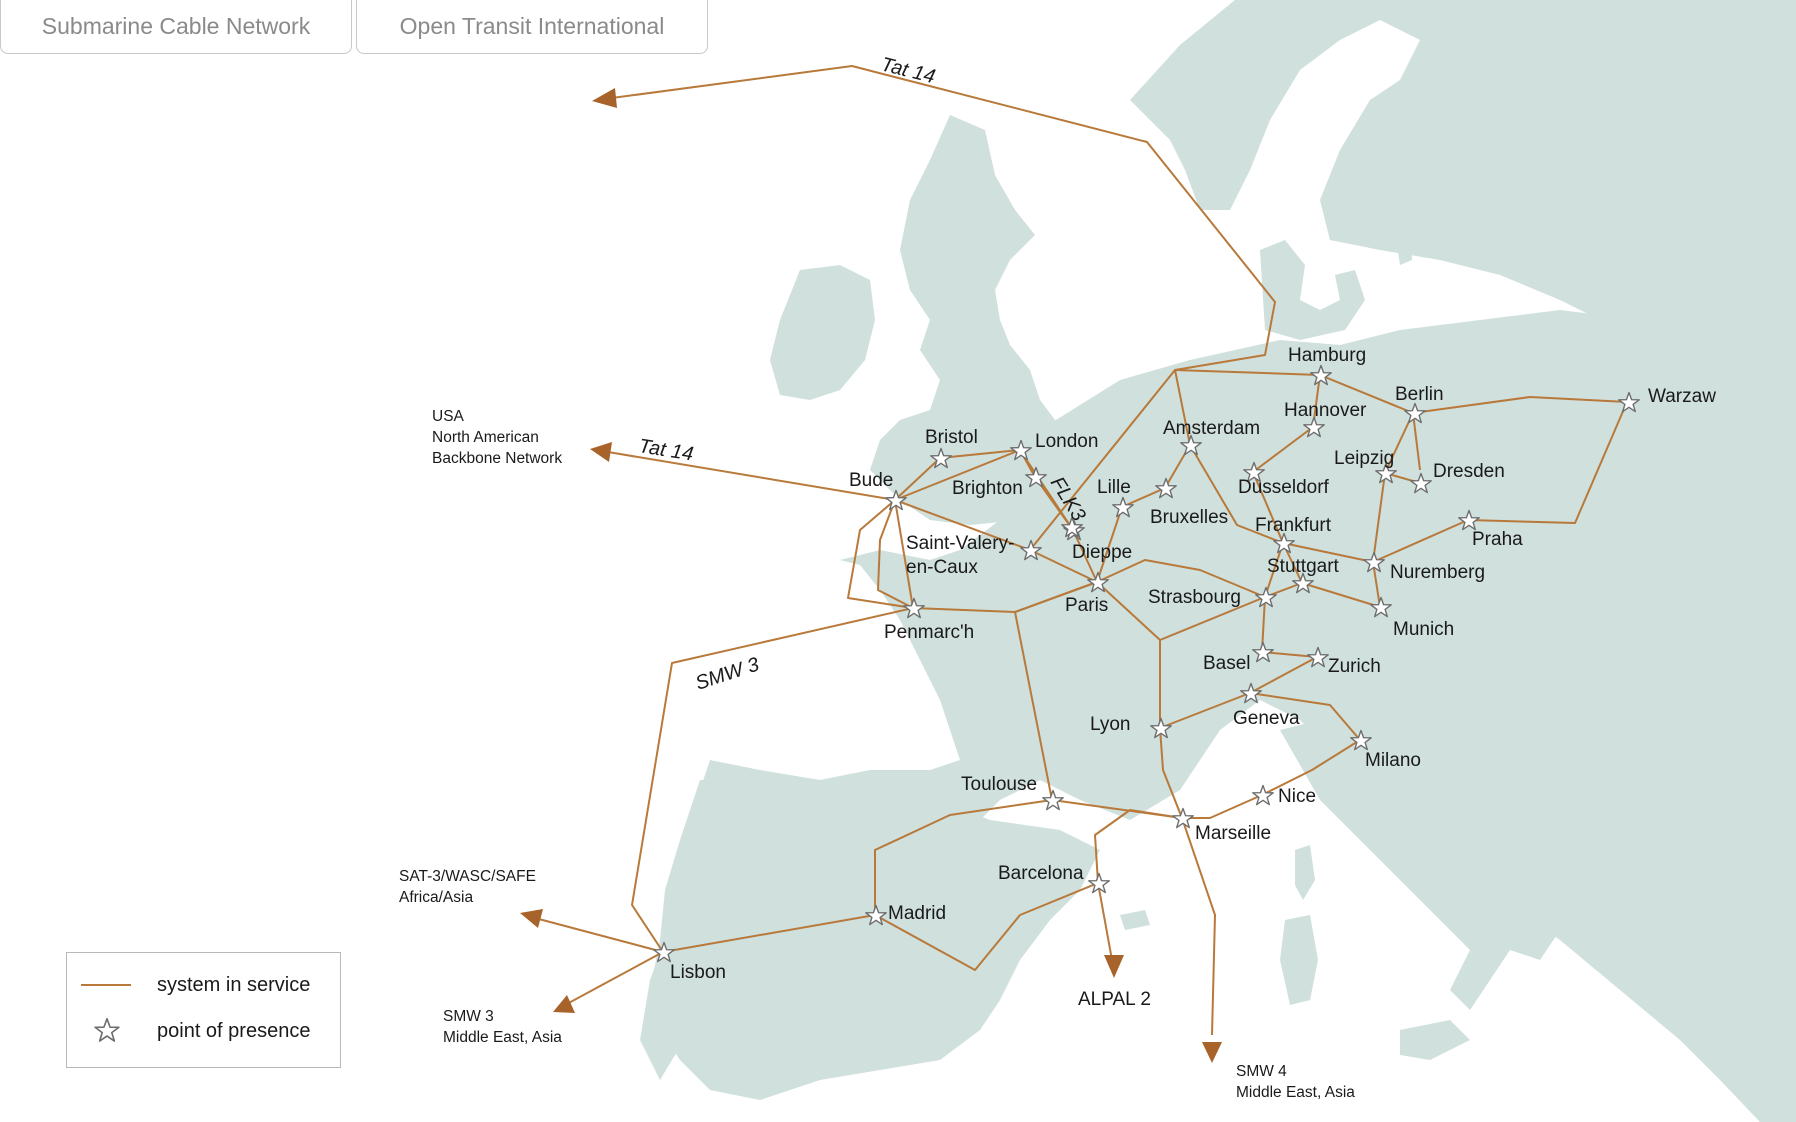 Image resolution: width=1796 pixels, height=1122 pixels. I want to click on label-milano: Milano, so click(1393, 760).